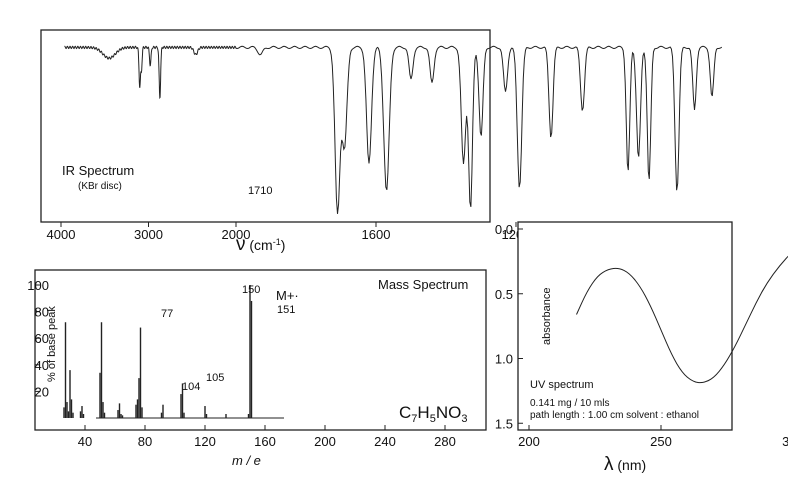  Describe the element at coordinates (265, 441) in the screenshot. I see `mass-x-tick-label: 160` at that location.